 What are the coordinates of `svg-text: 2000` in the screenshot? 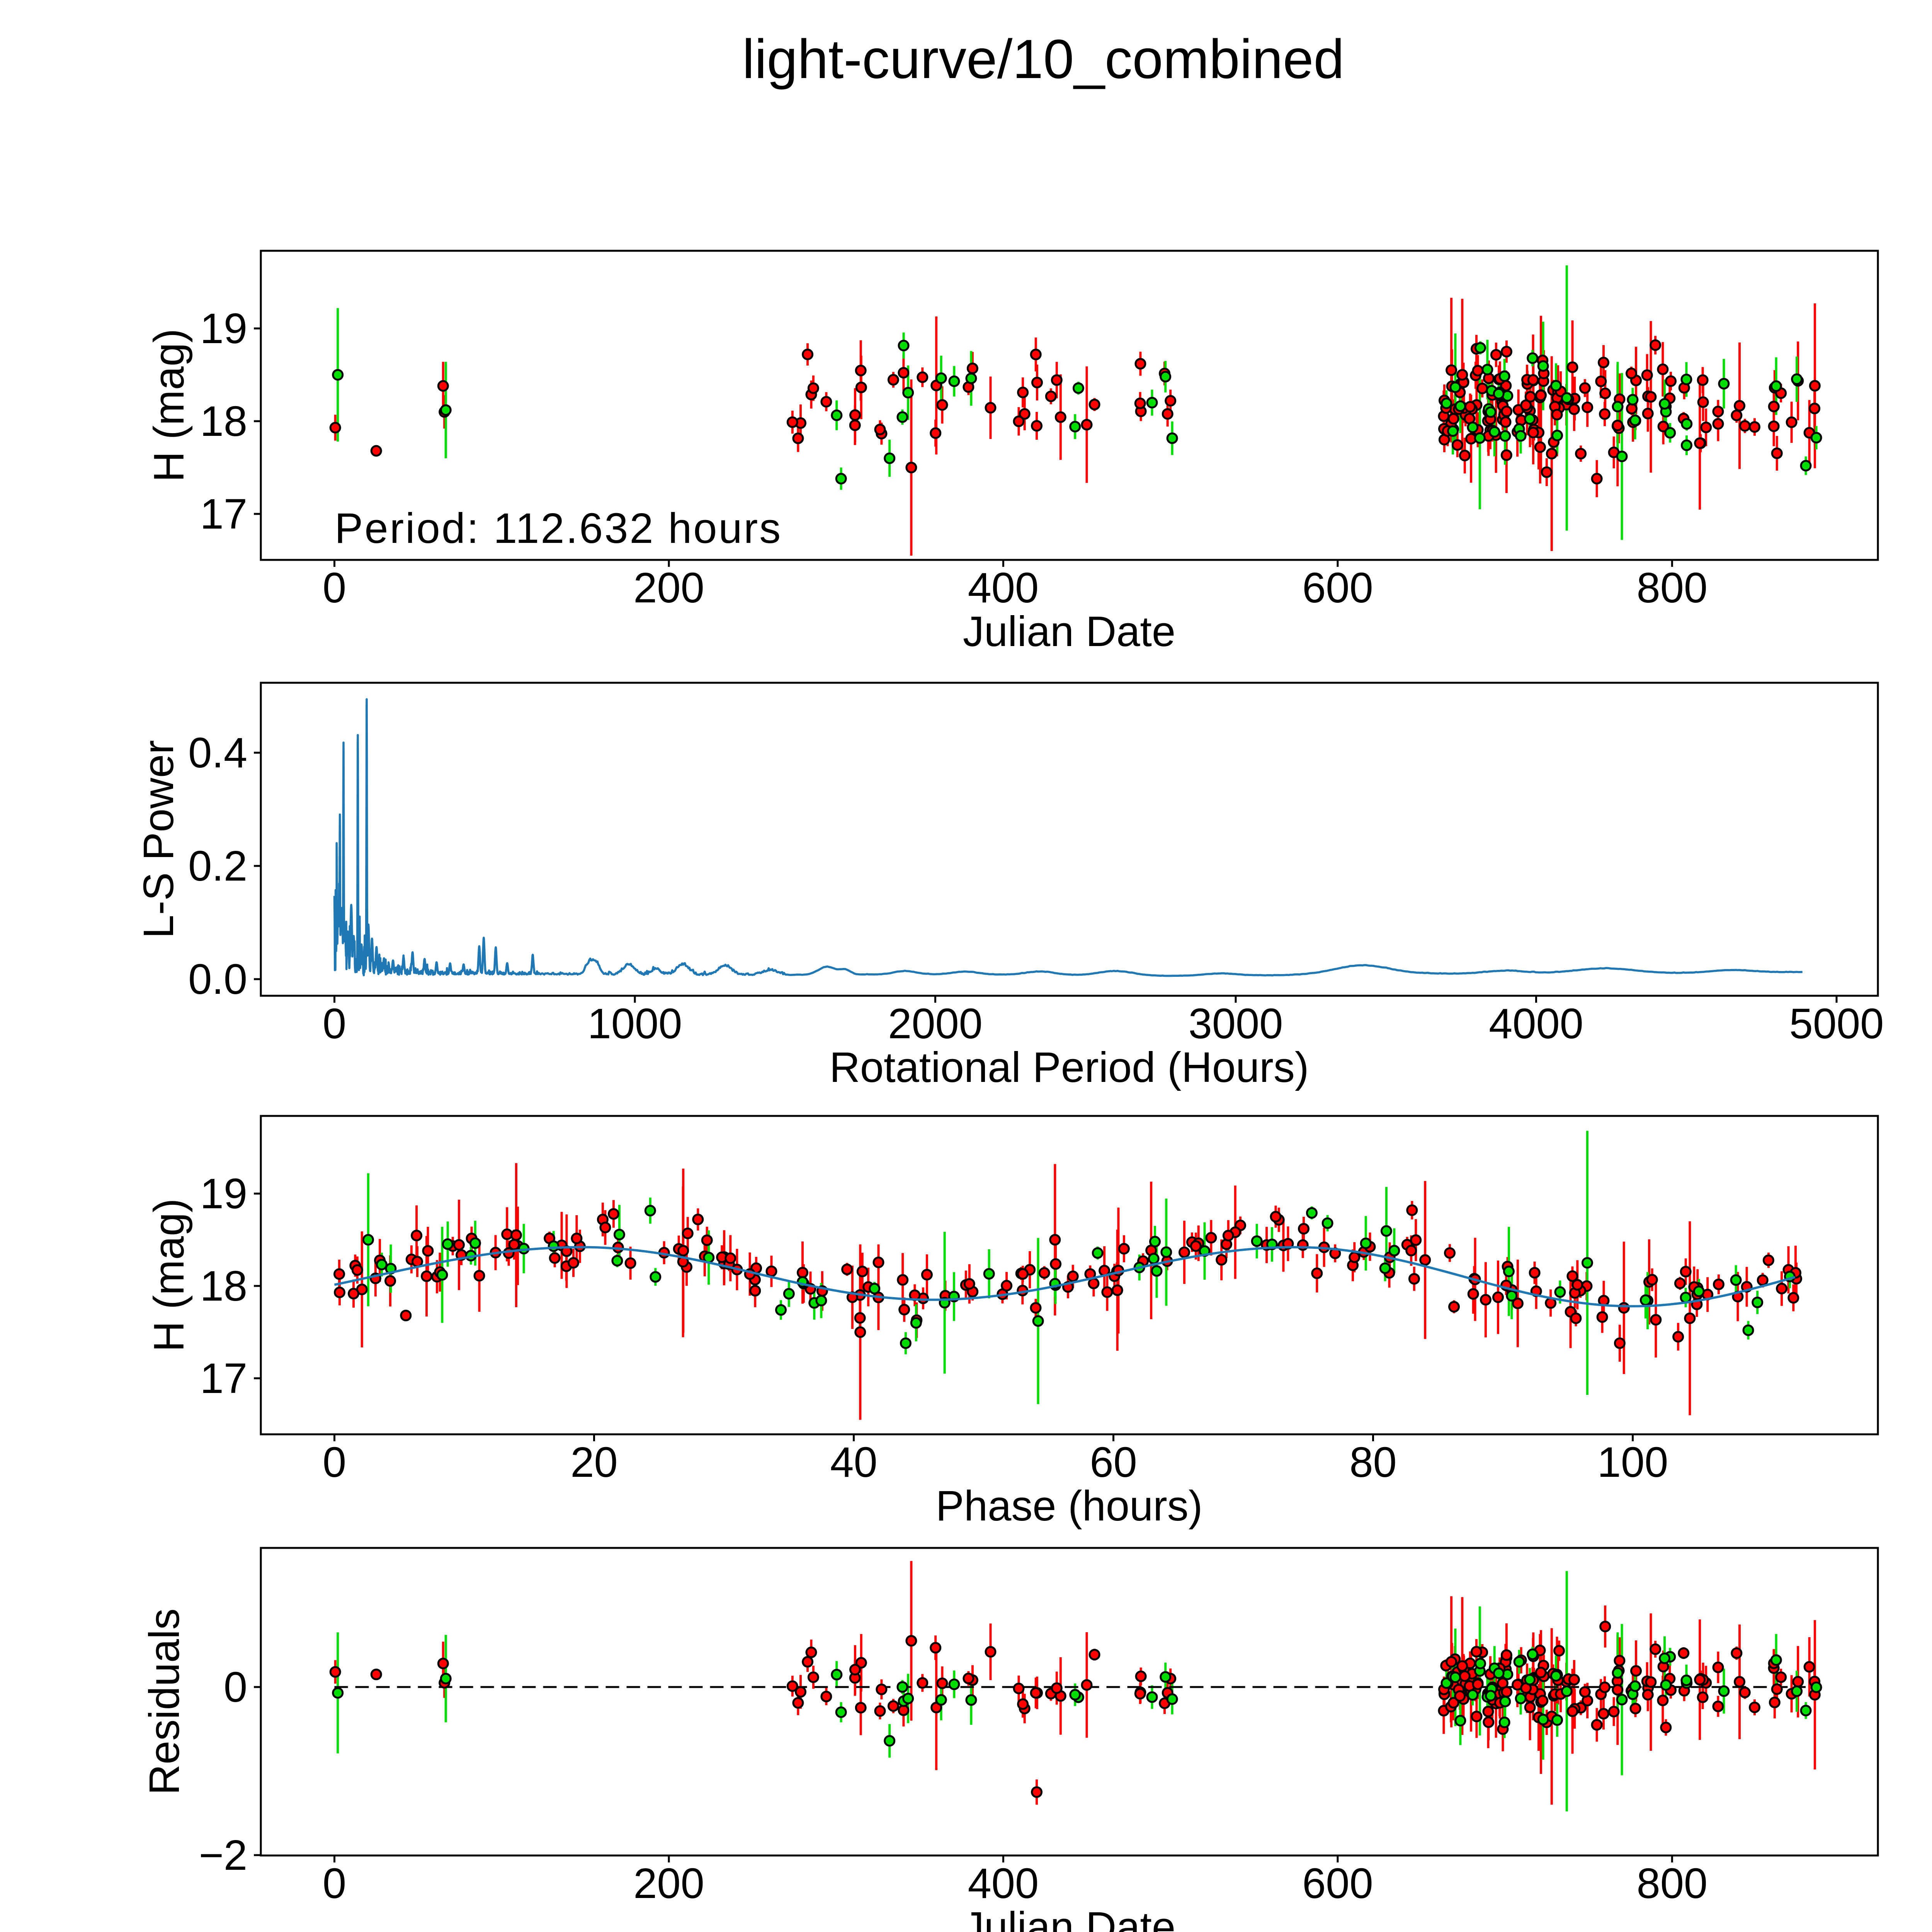 It's located at (935, 1024).